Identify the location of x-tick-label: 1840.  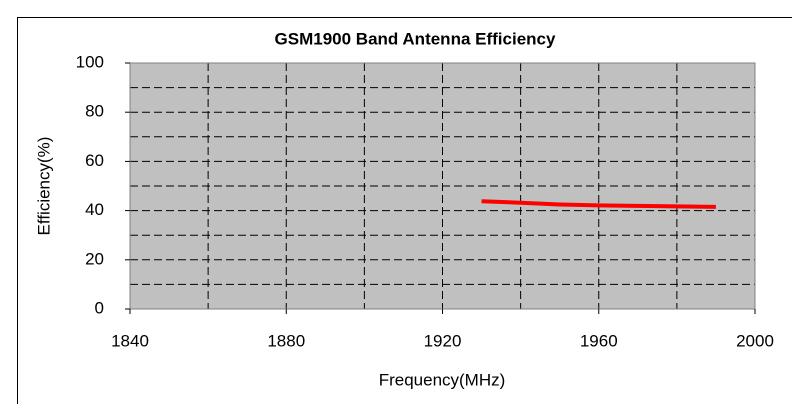
(130, 340).